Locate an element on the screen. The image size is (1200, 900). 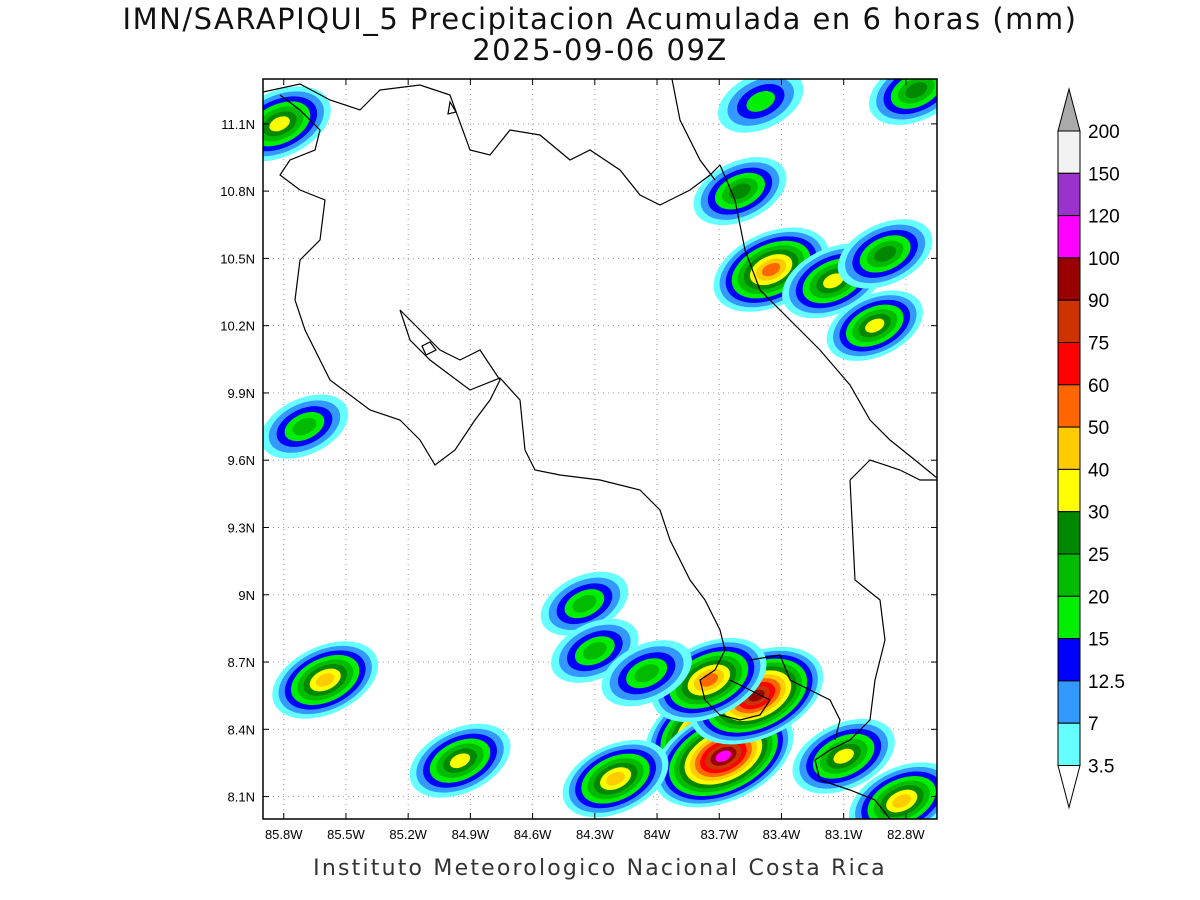
nicaragua-east-coast is located at coordinates (693, 130).